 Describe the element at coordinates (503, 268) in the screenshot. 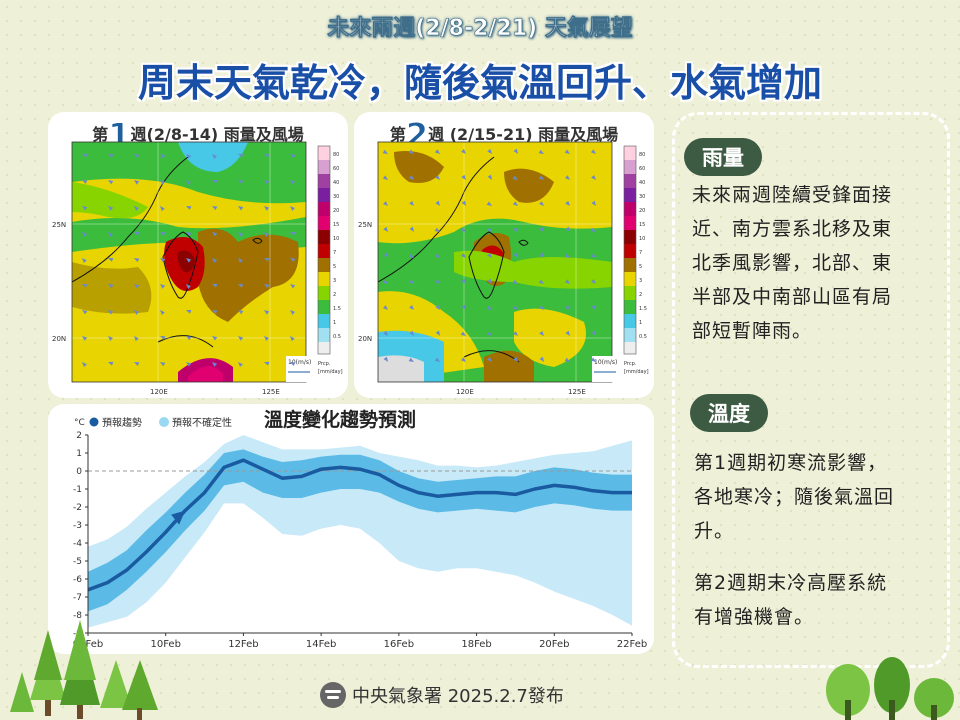

I see `precip-map-week2: 25N 20N 120E 125E 80 60 40` at that location.